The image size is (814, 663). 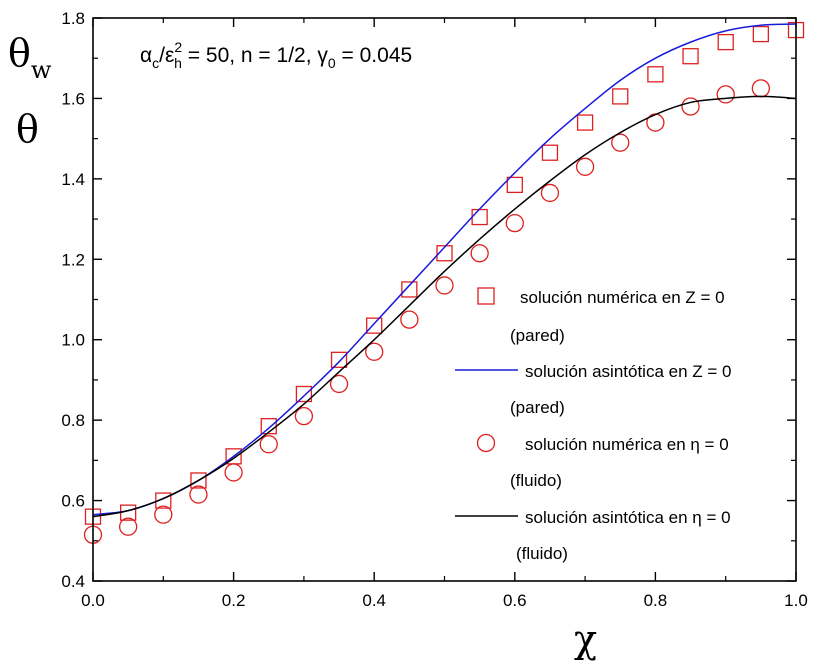 What do you see at coordinates (656, 600) in the screenshot?
I see `x-tick-label: 0.8` at bounding box center [656, 600].